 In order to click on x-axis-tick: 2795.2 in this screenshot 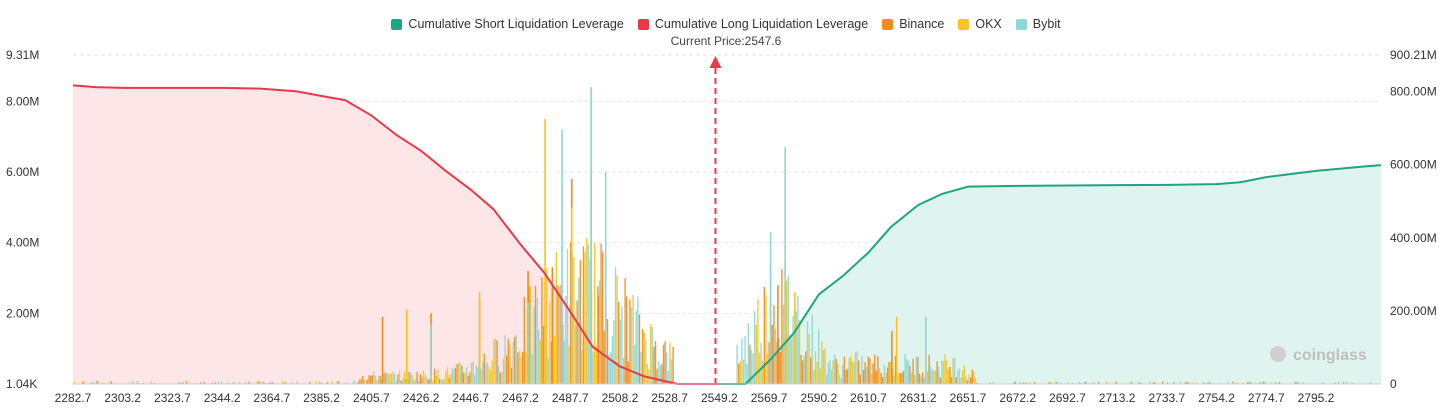, I will do `click(1316, 398)`.